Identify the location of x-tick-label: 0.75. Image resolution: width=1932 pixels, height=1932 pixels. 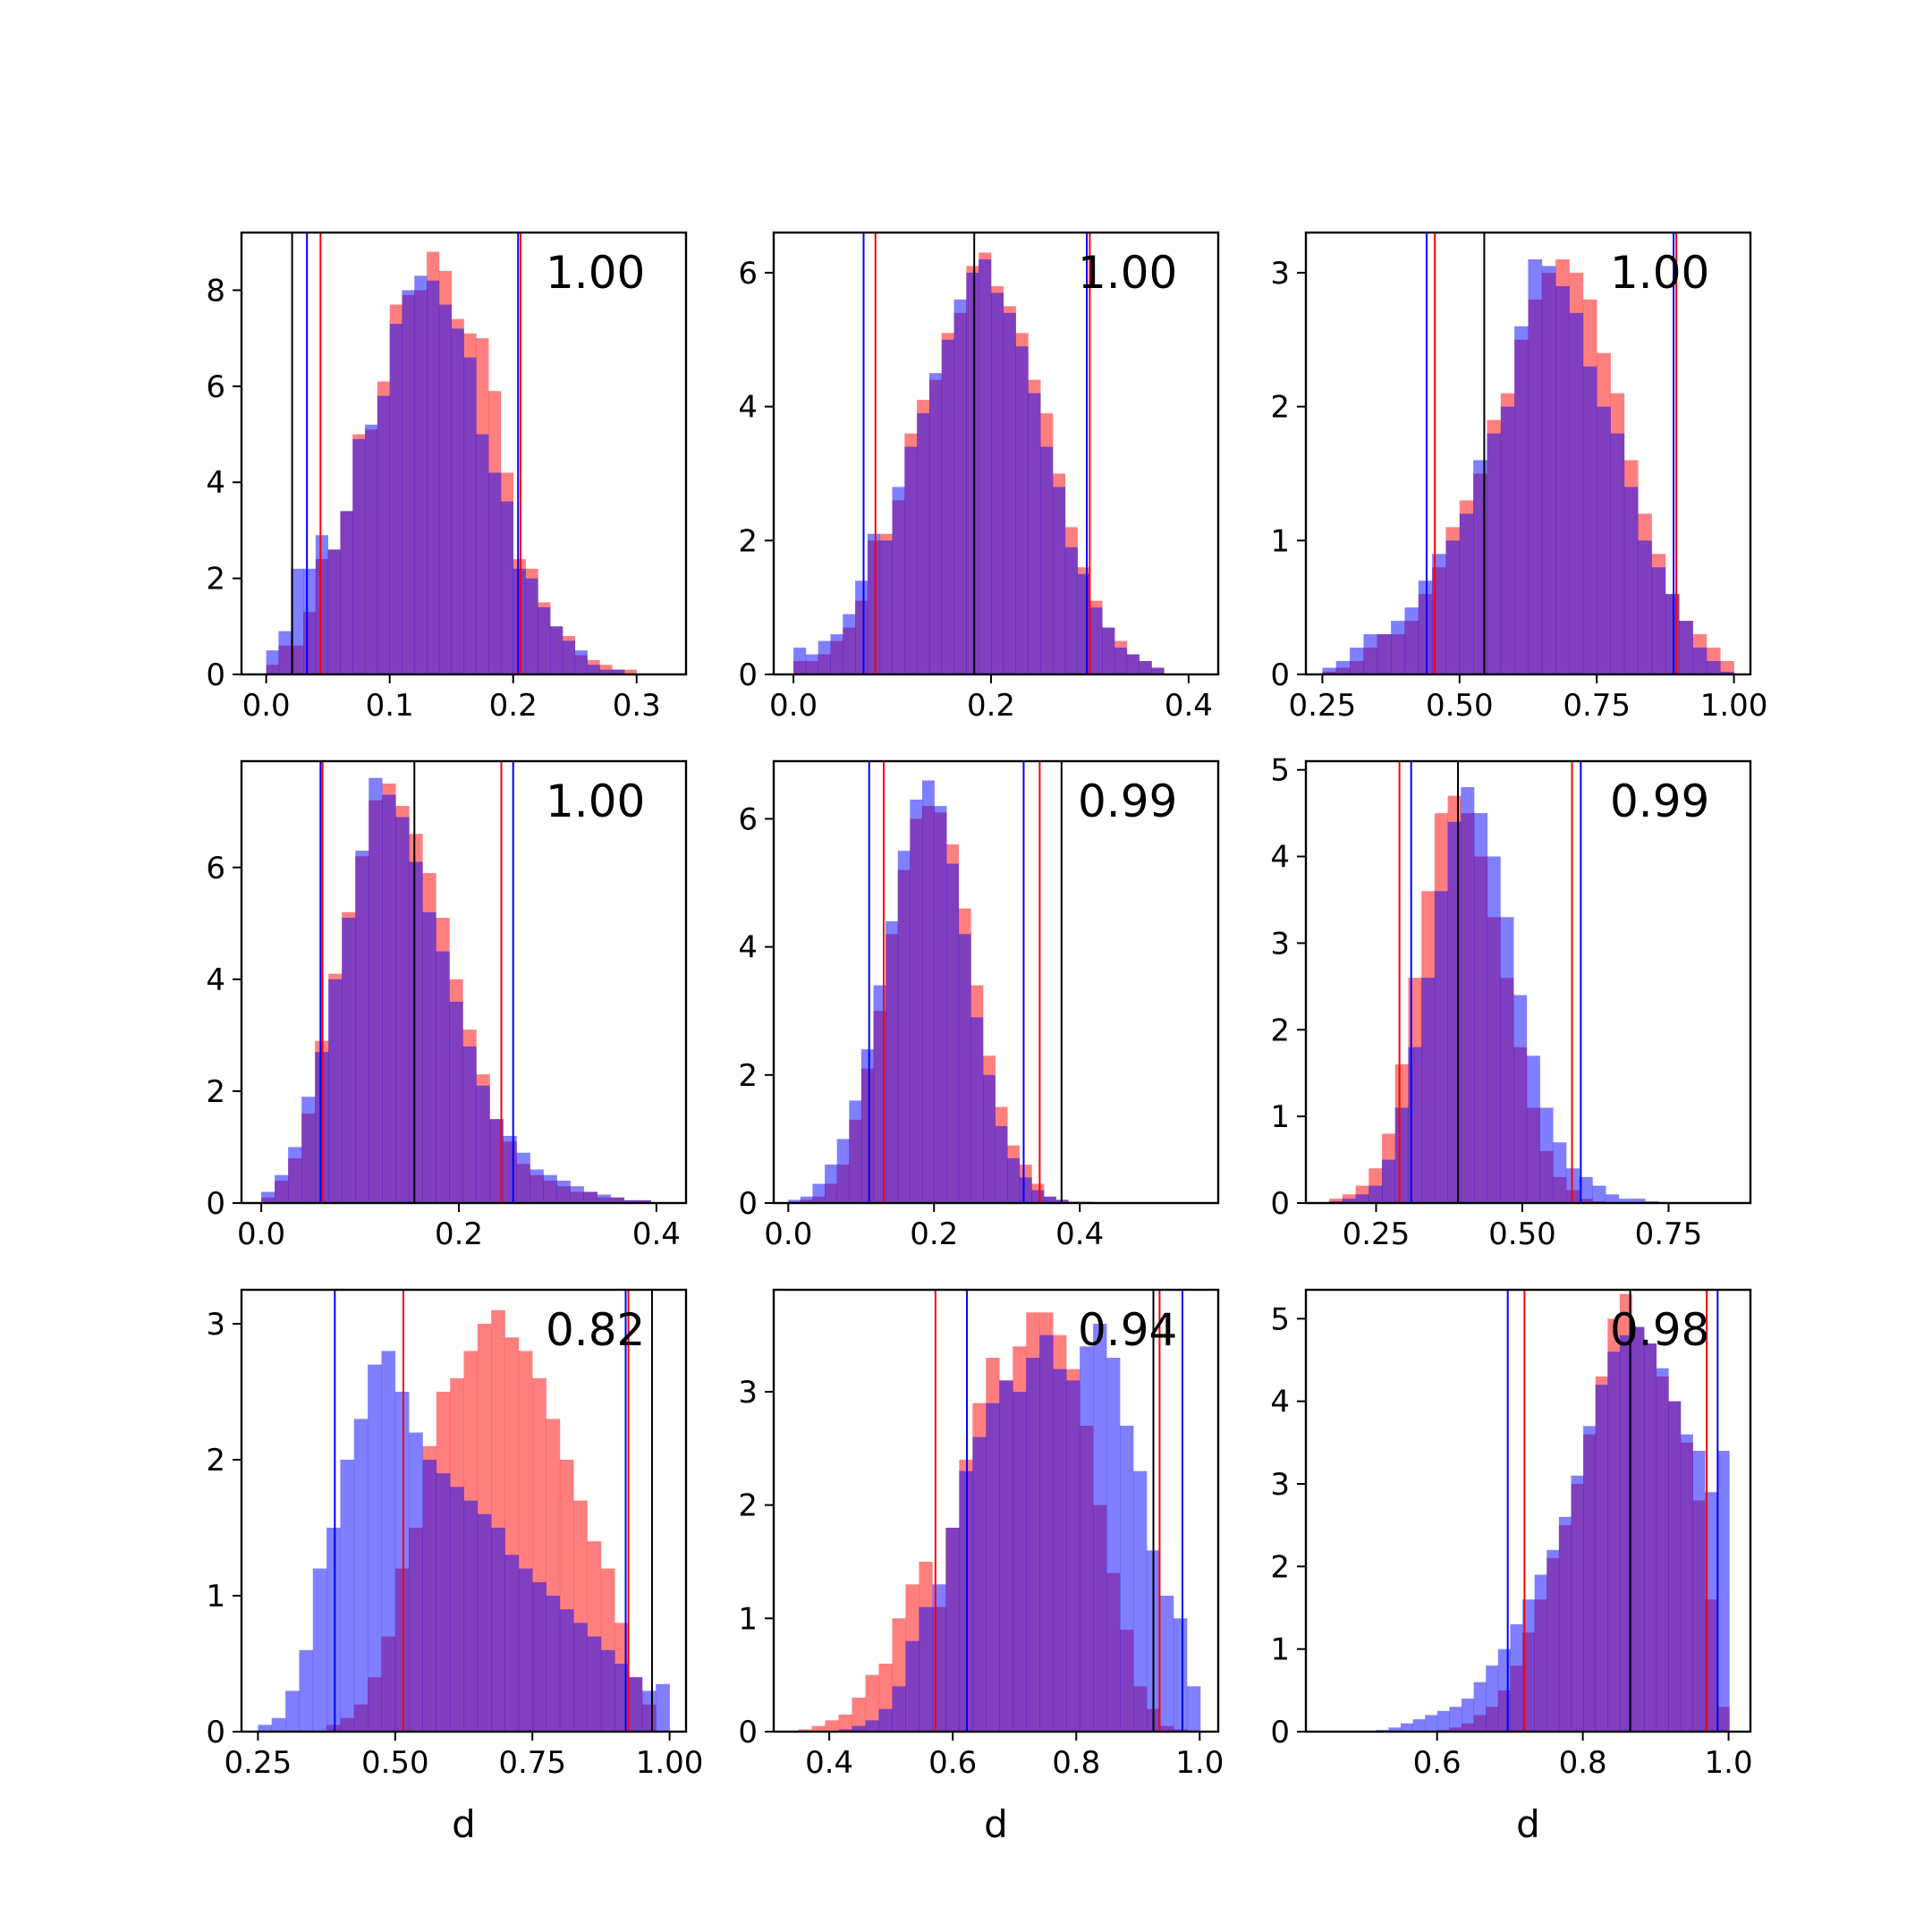
(1597, 706).